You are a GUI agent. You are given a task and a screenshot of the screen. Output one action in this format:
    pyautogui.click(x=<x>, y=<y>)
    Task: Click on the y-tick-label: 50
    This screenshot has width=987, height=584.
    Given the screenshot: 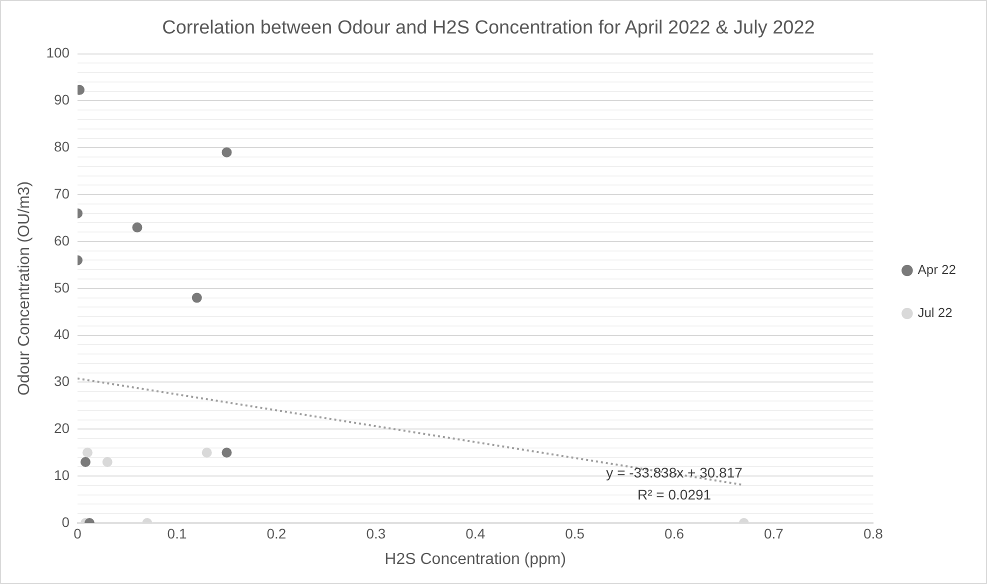 What is the action you would take?
    pyautogui.click(x=62, y=287)
    